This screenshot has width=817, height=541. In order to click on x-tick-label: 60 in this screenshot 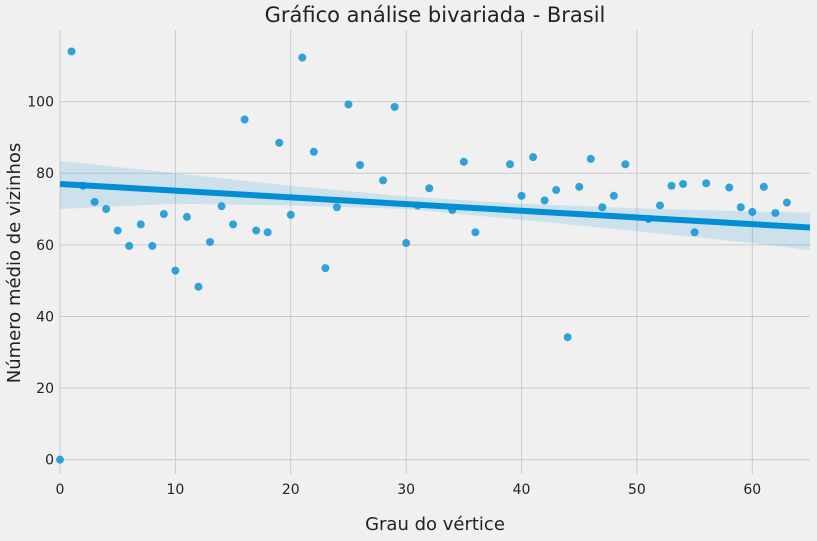, I will do `click(752, 490)`.